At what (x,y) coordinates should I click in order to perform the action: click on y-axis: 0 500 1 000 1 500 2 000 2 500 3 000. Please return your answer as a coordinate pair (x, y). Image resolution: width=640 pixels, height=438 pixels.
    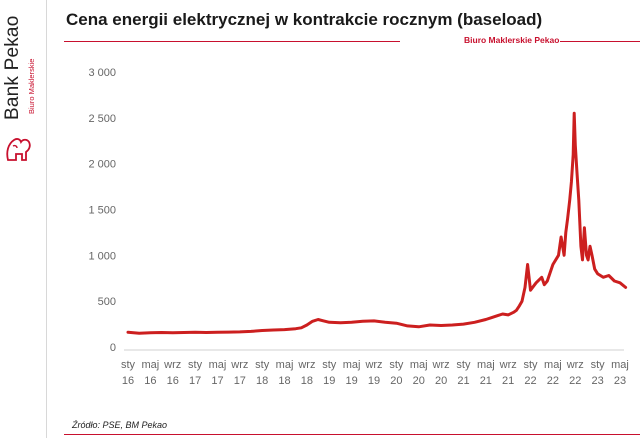
    Looking at the image, I should click on (102, 210).